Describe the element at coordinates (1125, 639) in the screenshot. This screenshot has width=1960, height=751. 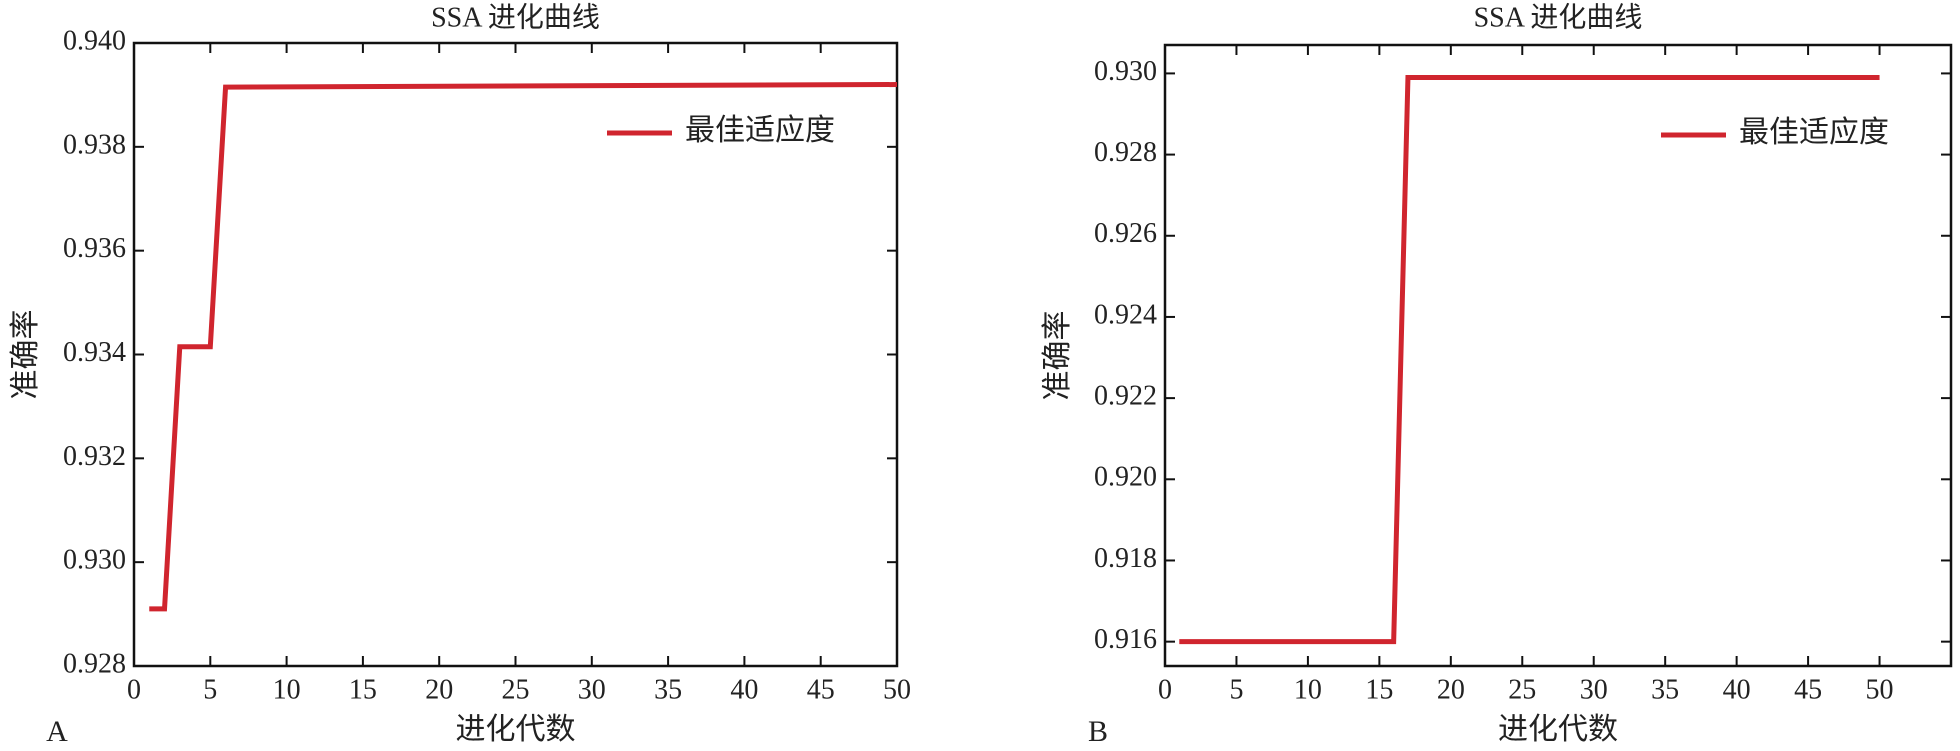
I see `y-tick-label: 0.916` at that location.